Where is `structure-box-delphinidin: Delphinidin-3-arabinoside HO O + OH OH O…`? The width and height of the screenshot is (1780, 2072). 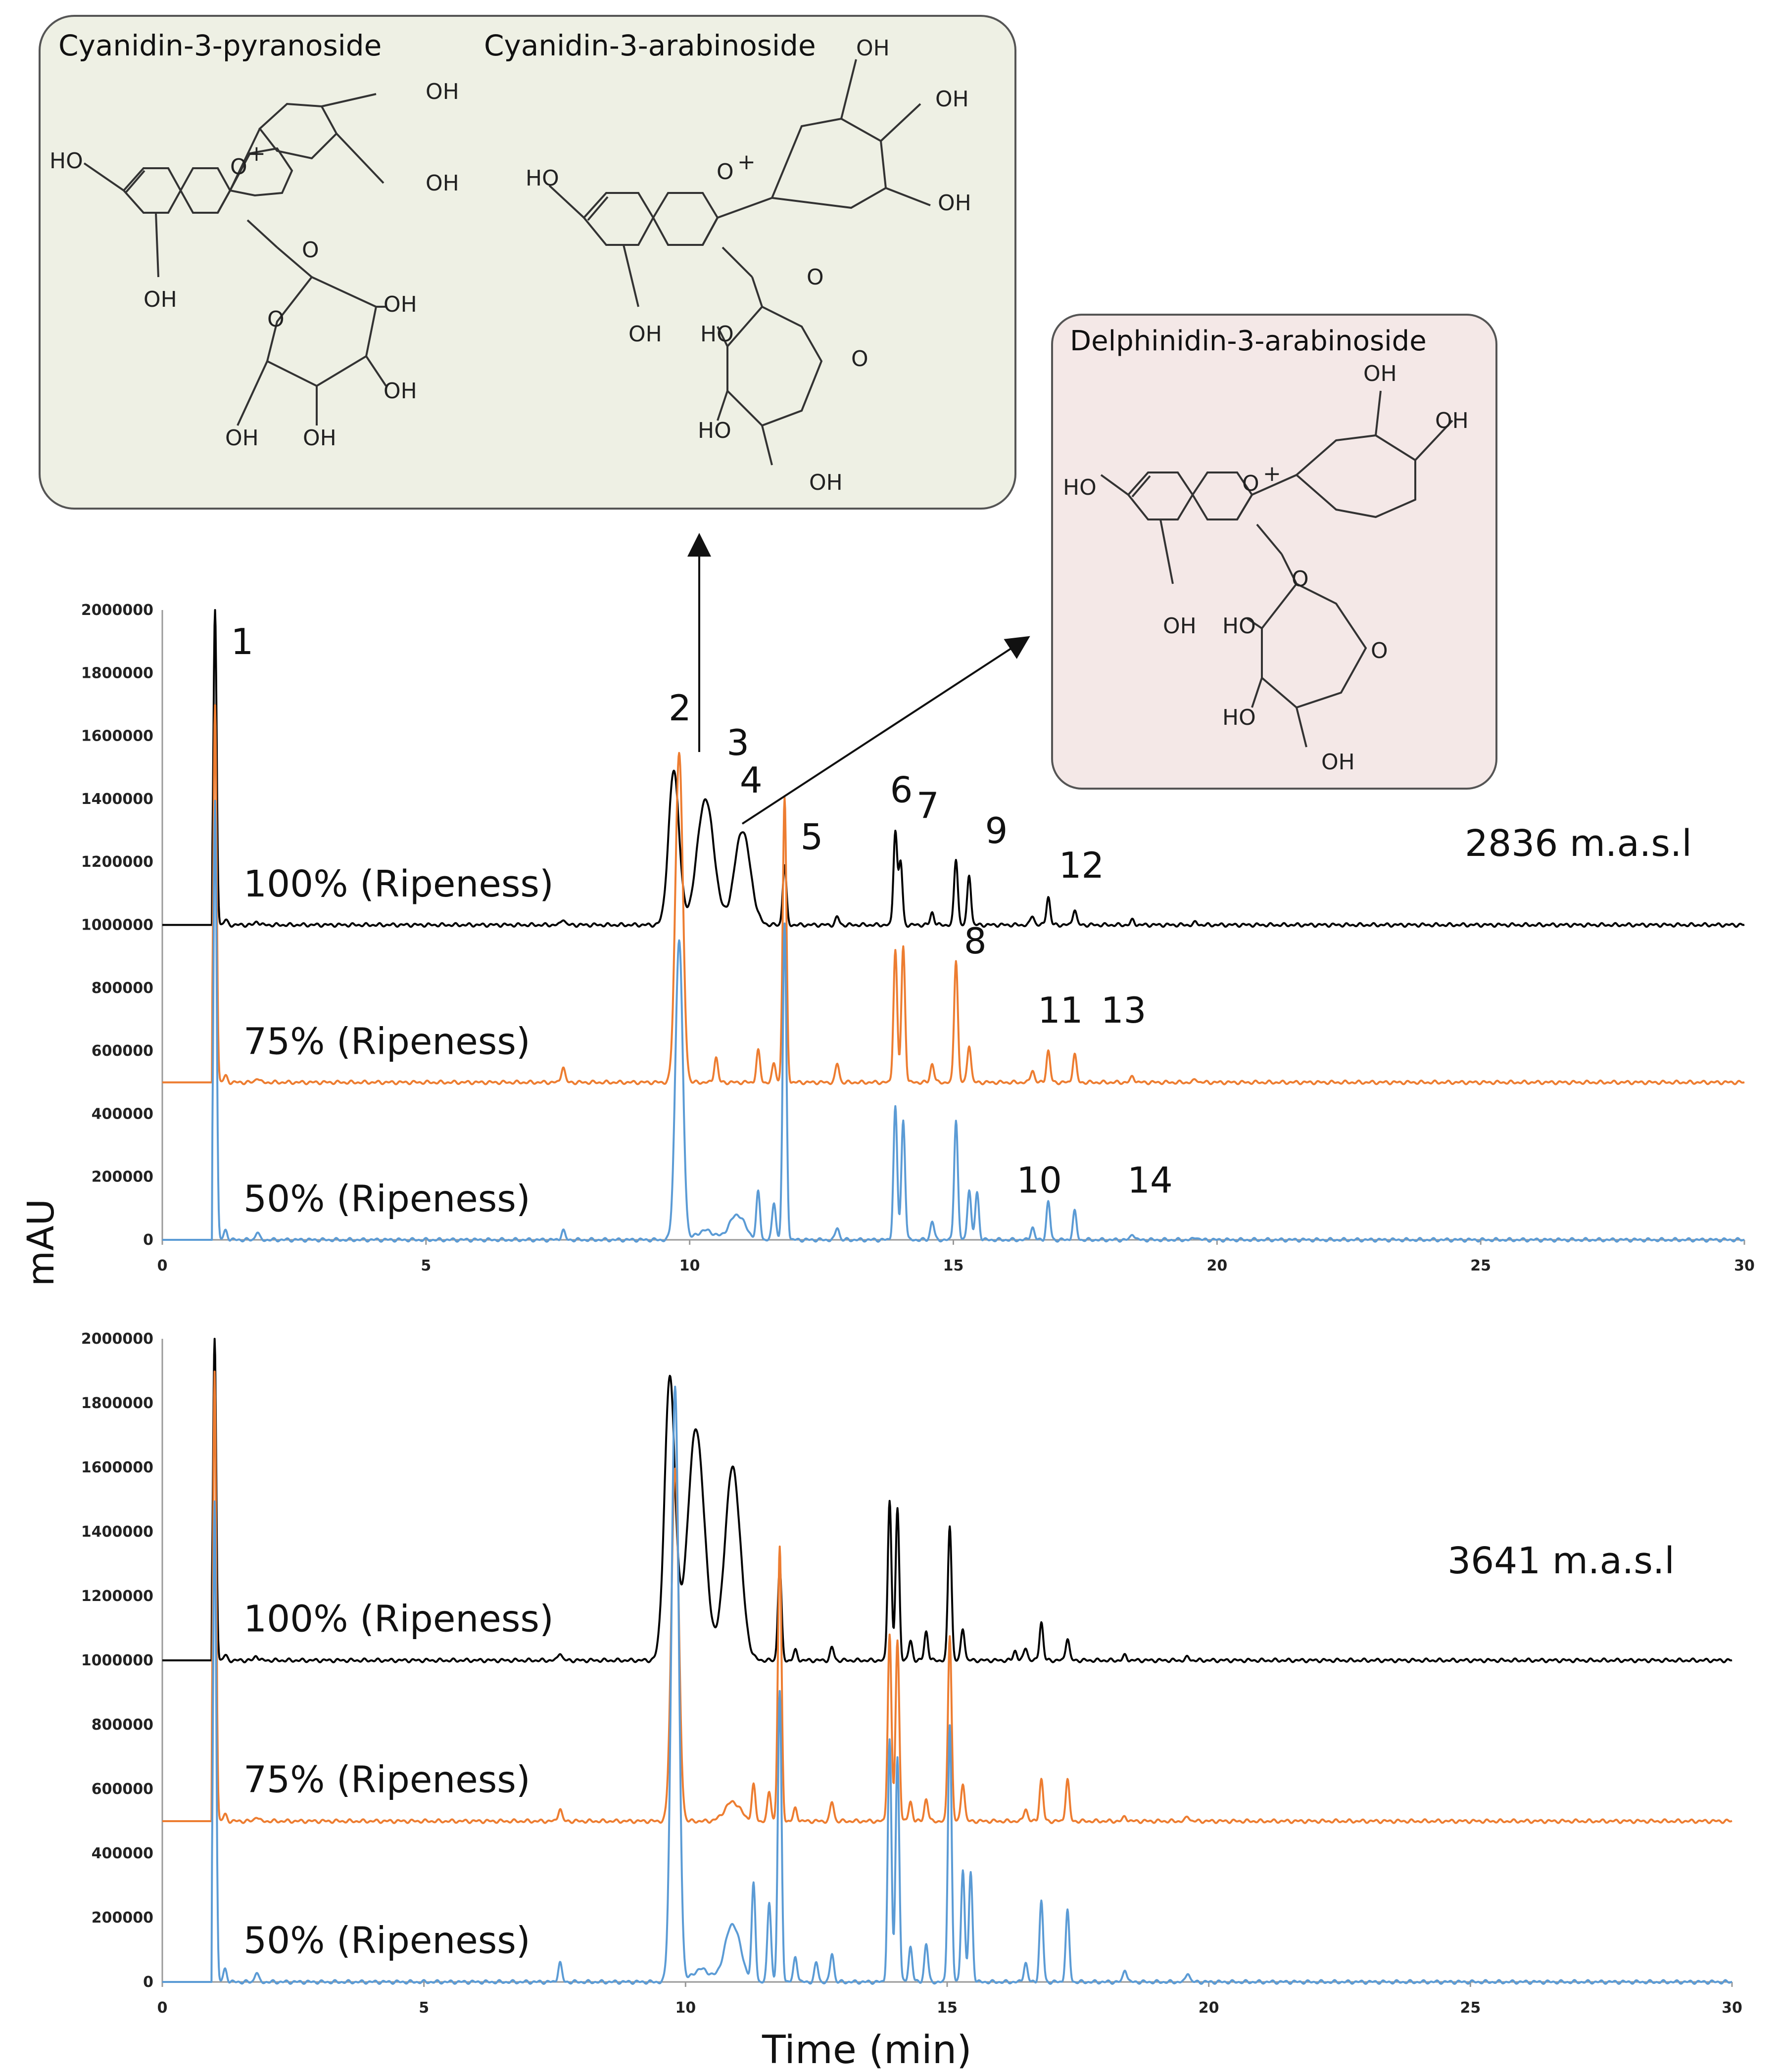 structure-box-delphinidin: Delphinidin-3-arabinoside HO O + OH OH O… is located at coordinates (1274, 552).